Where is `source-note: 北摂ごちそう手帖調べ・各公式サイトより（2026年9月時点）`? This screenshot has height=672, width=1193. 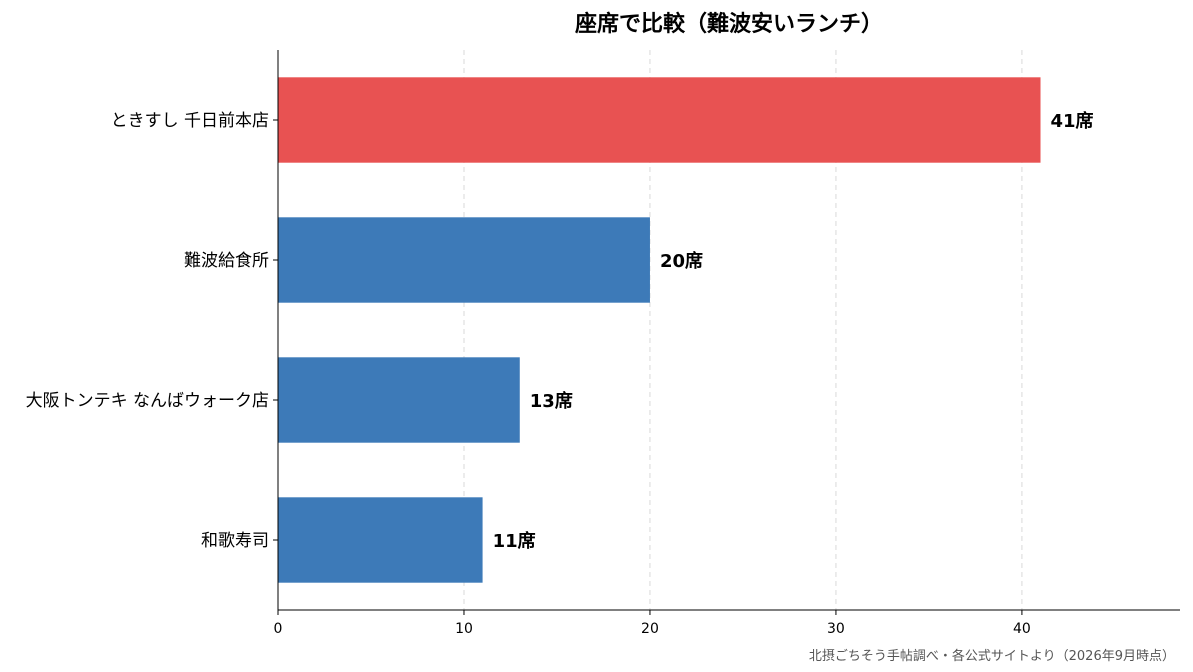
source-note: 北摂ごちそう手帖調べ・各公式サイトより（2026年9月時点） is located at coordinates (991, 656).